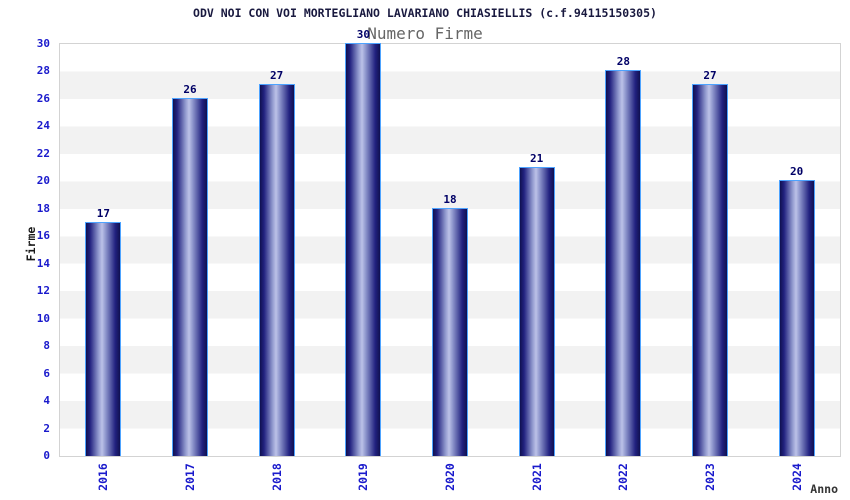 This screenshot has height=500, width=850. I want to click on y-tick-label: 10, so click(43, 318).